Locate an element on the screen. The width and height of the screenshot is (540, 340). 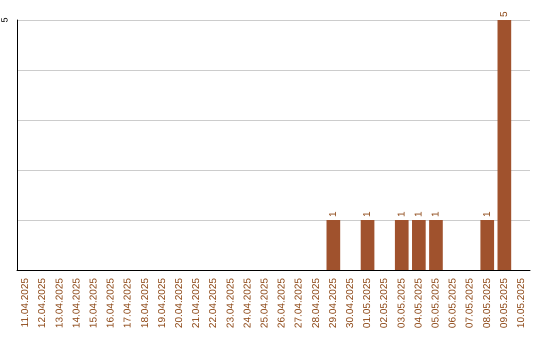
x-tick-label: 24.04.2025 is located at coordinates (248, 303).